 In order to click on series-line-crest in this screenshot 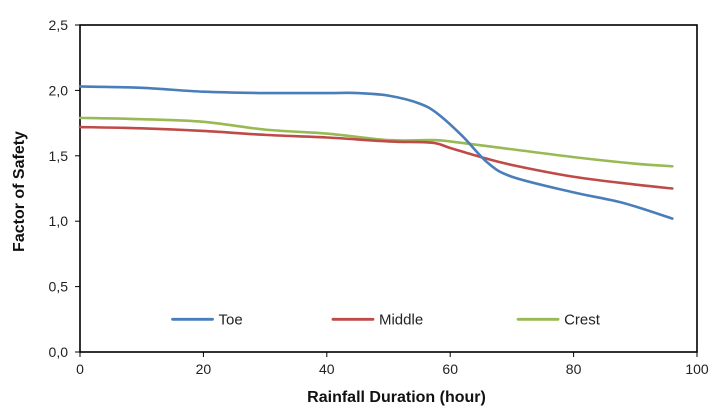, I will do `click(376, 142)`.